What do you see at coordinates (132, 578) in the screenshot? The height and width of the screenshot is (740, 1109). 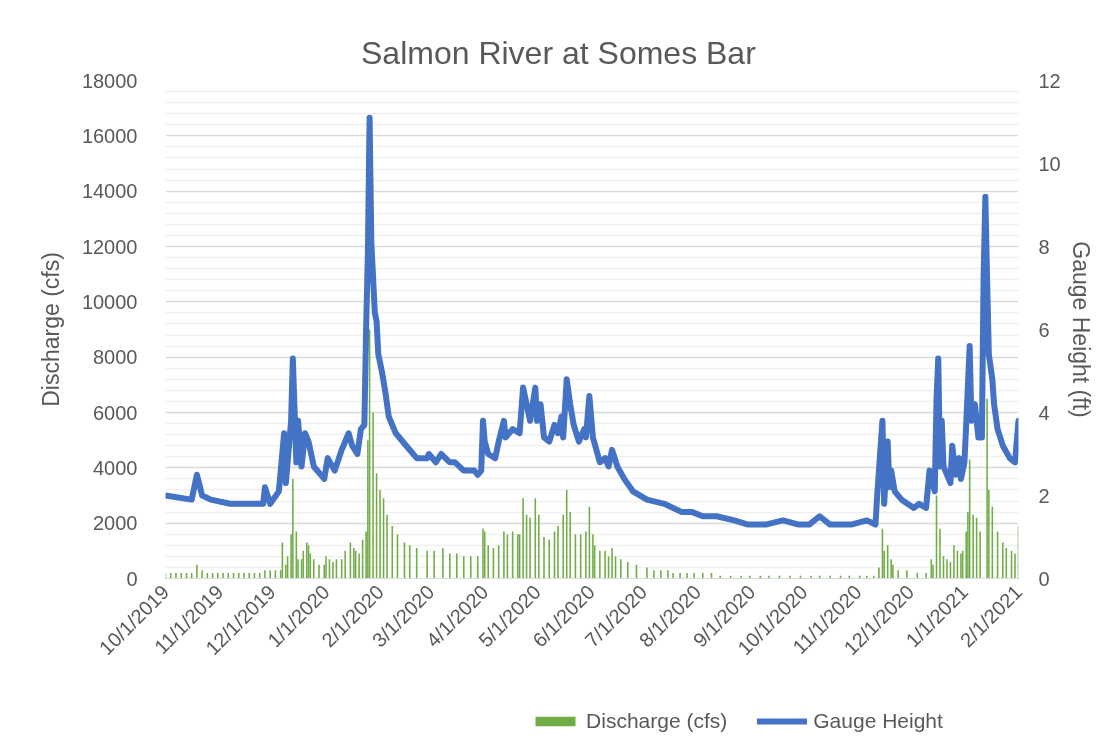 I see `y-tick-label: 0` at bounding box center [132, 578].